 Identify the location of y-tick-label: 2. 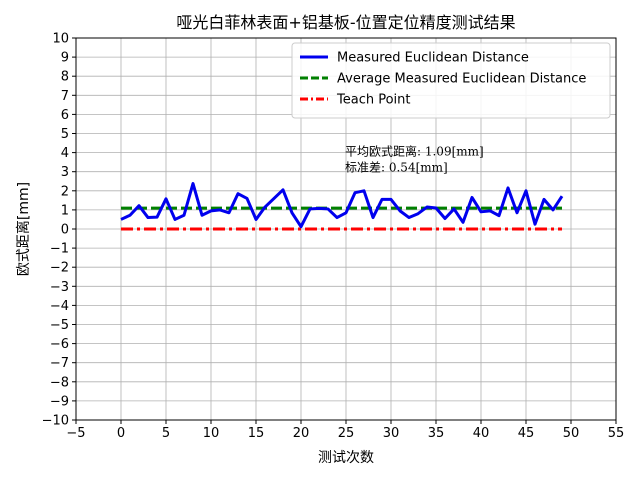
(65, 191).